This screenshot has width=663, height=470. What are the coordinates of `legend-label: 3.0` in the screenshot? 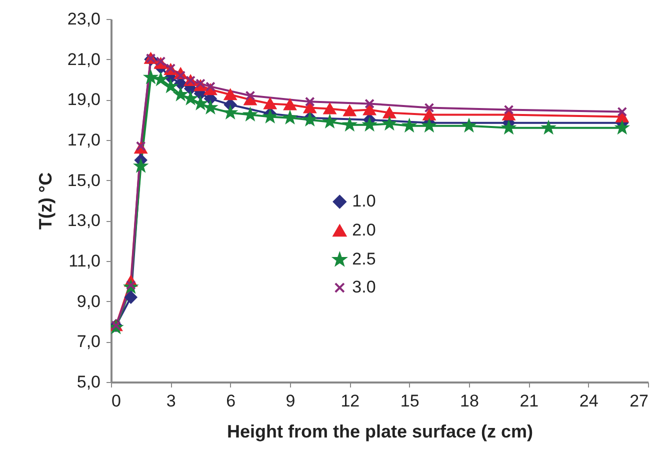 It's located at (364, 287).